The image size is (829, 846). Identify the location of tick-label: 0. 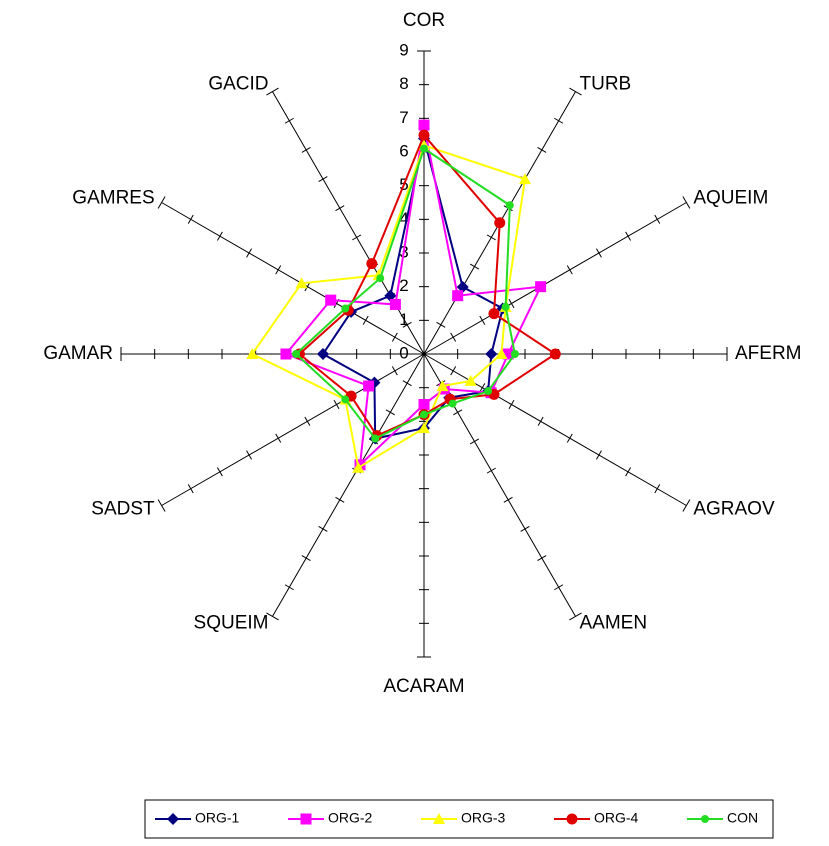
(403, 352).